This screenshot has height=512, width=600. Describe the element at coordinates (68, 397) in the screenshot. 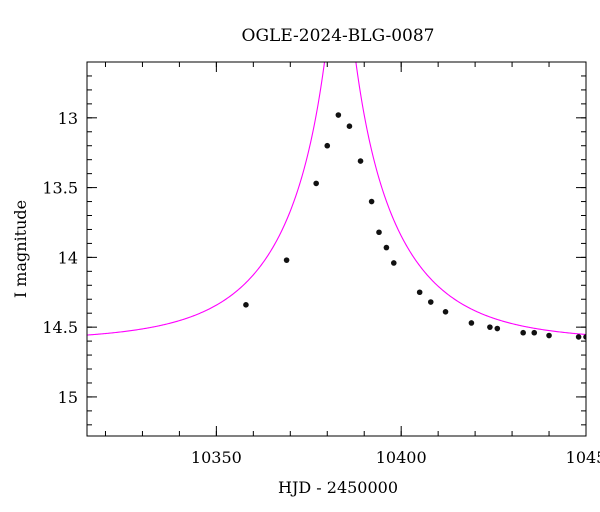

I see `y-tick-label: 15` at that location.